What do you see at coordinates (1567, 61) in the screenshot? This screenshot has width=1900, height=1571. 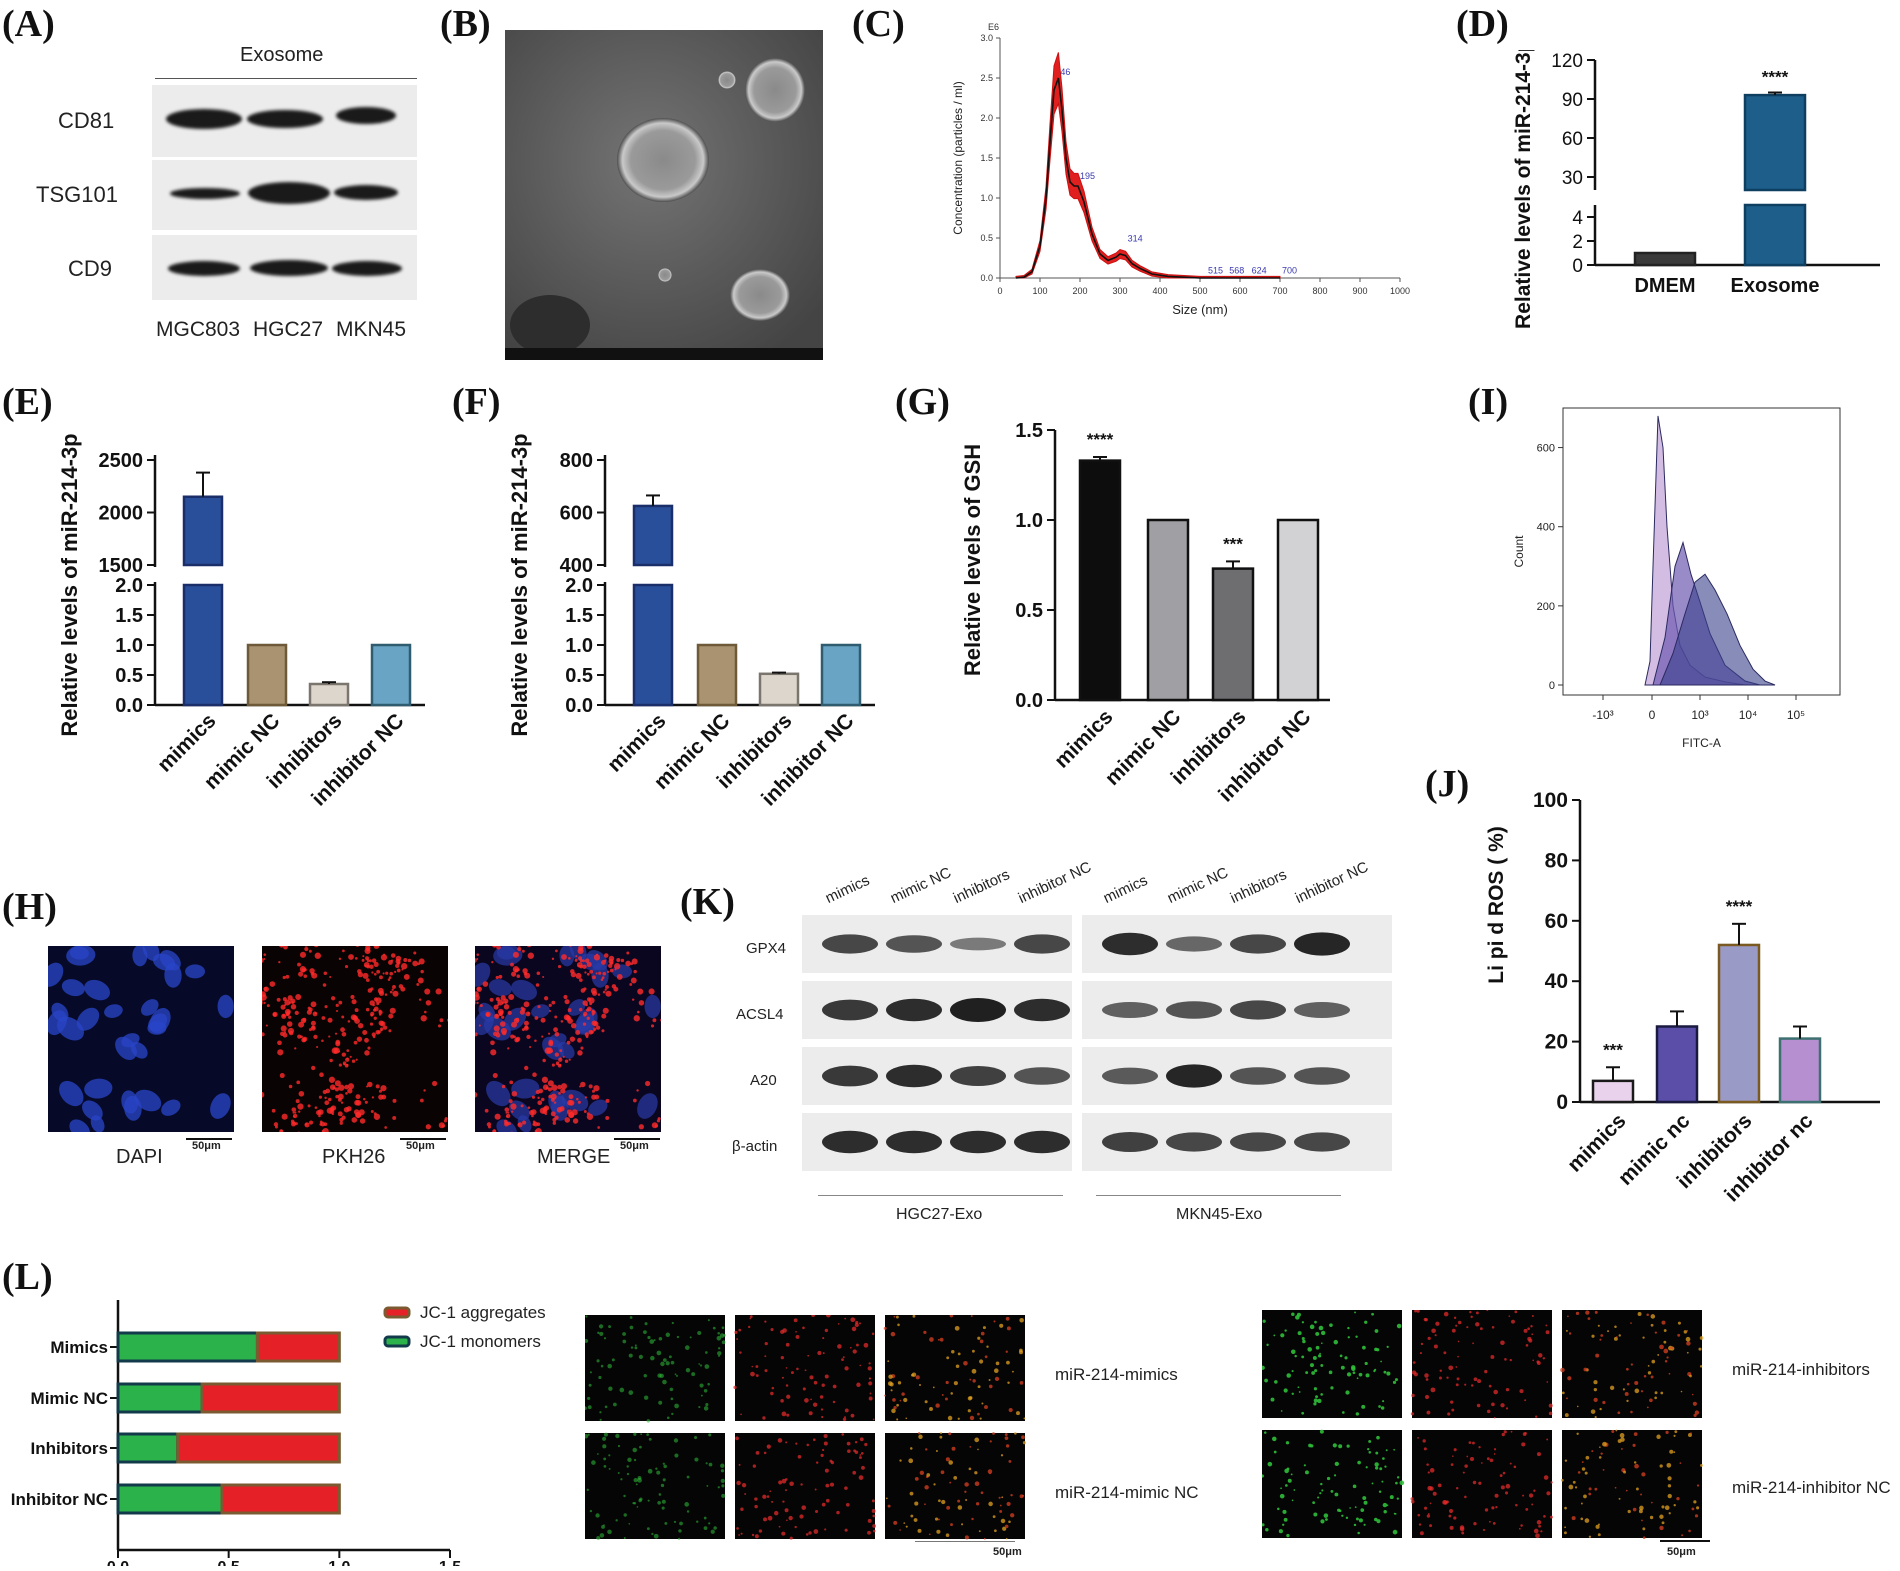 I see `y-tick-label: 120` at bounding box center [1567, 61].